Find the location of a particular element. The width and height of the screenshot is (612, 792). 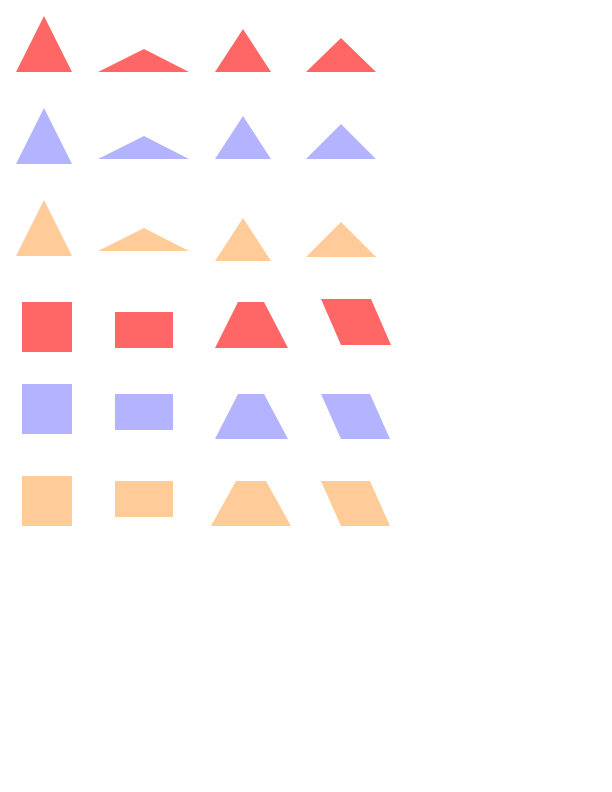

orange-trapezoid-shape is located at coordinates (251, 503).